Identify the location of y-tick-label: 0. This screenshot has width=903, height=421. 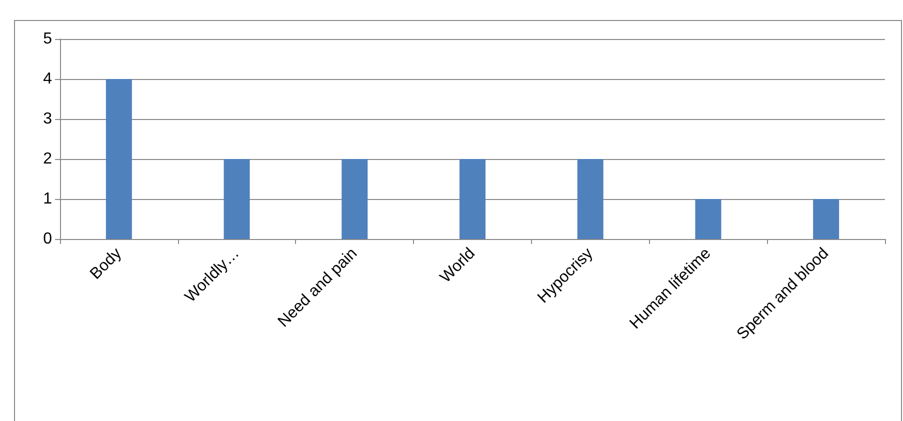
(47, 239).